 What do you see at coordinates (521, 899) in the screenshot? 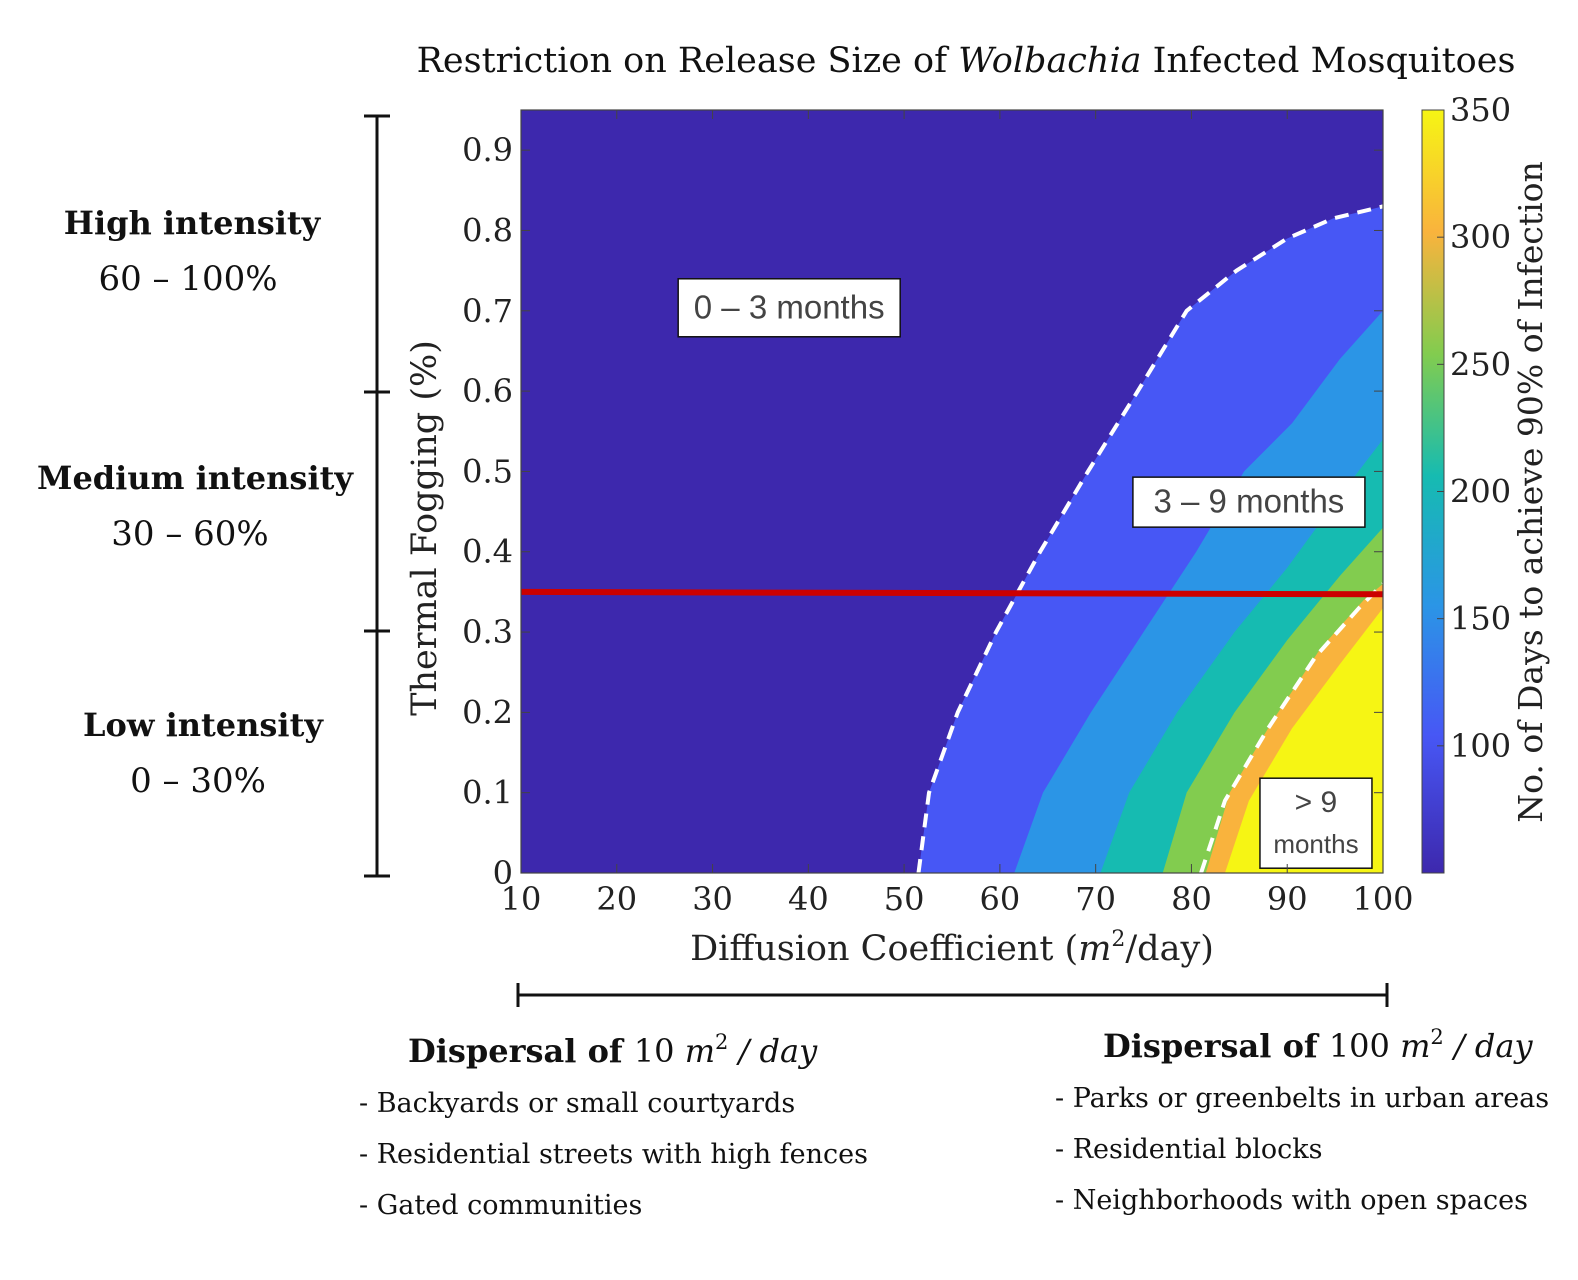
I see `x-tick-label: 10` at bounding box center [521, 899].